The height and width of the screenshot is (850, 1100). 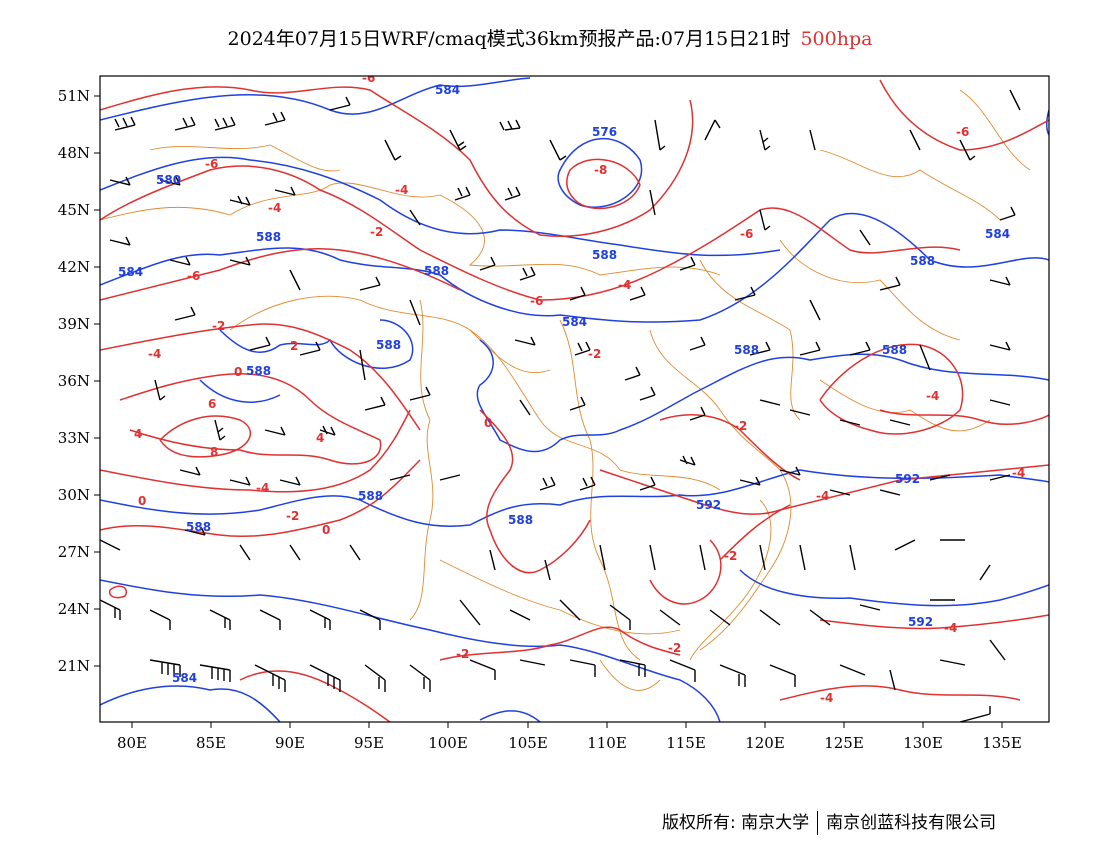 What do you see at coordinates (74, 267) in the screenshot?
I see `lat-tick-label: 42N` at bounding box center [74, 267].